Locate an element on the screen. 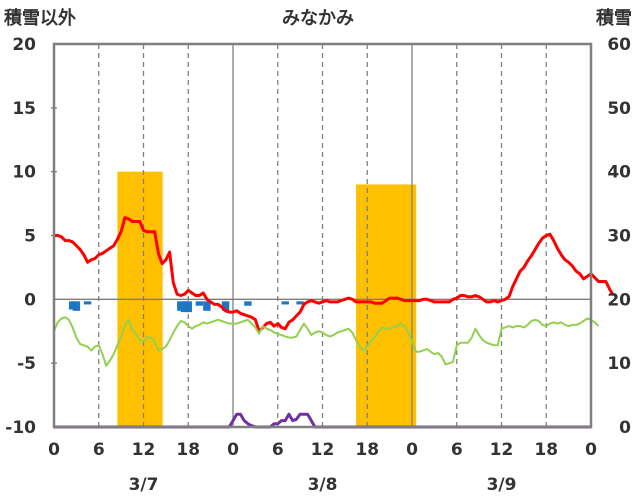 This screenshot has height=501, width=636. precipitation-bars is located at coordinates (186, 307).